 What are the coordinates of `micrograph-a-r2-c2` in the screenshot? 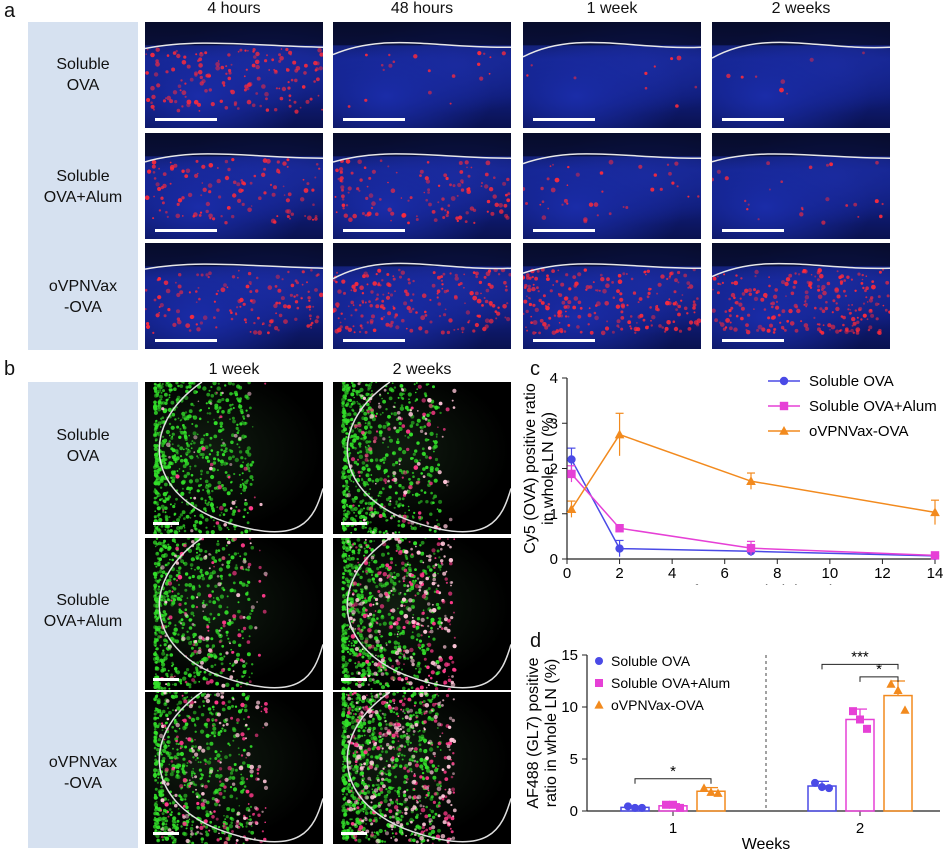 It's located at (422, 186).